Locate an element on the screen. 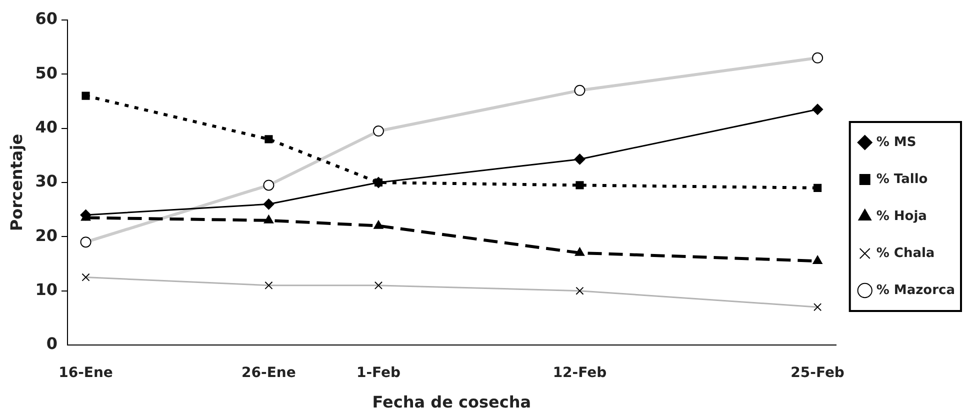  legend-label: % Tallo is located at coordinates (902, 179).